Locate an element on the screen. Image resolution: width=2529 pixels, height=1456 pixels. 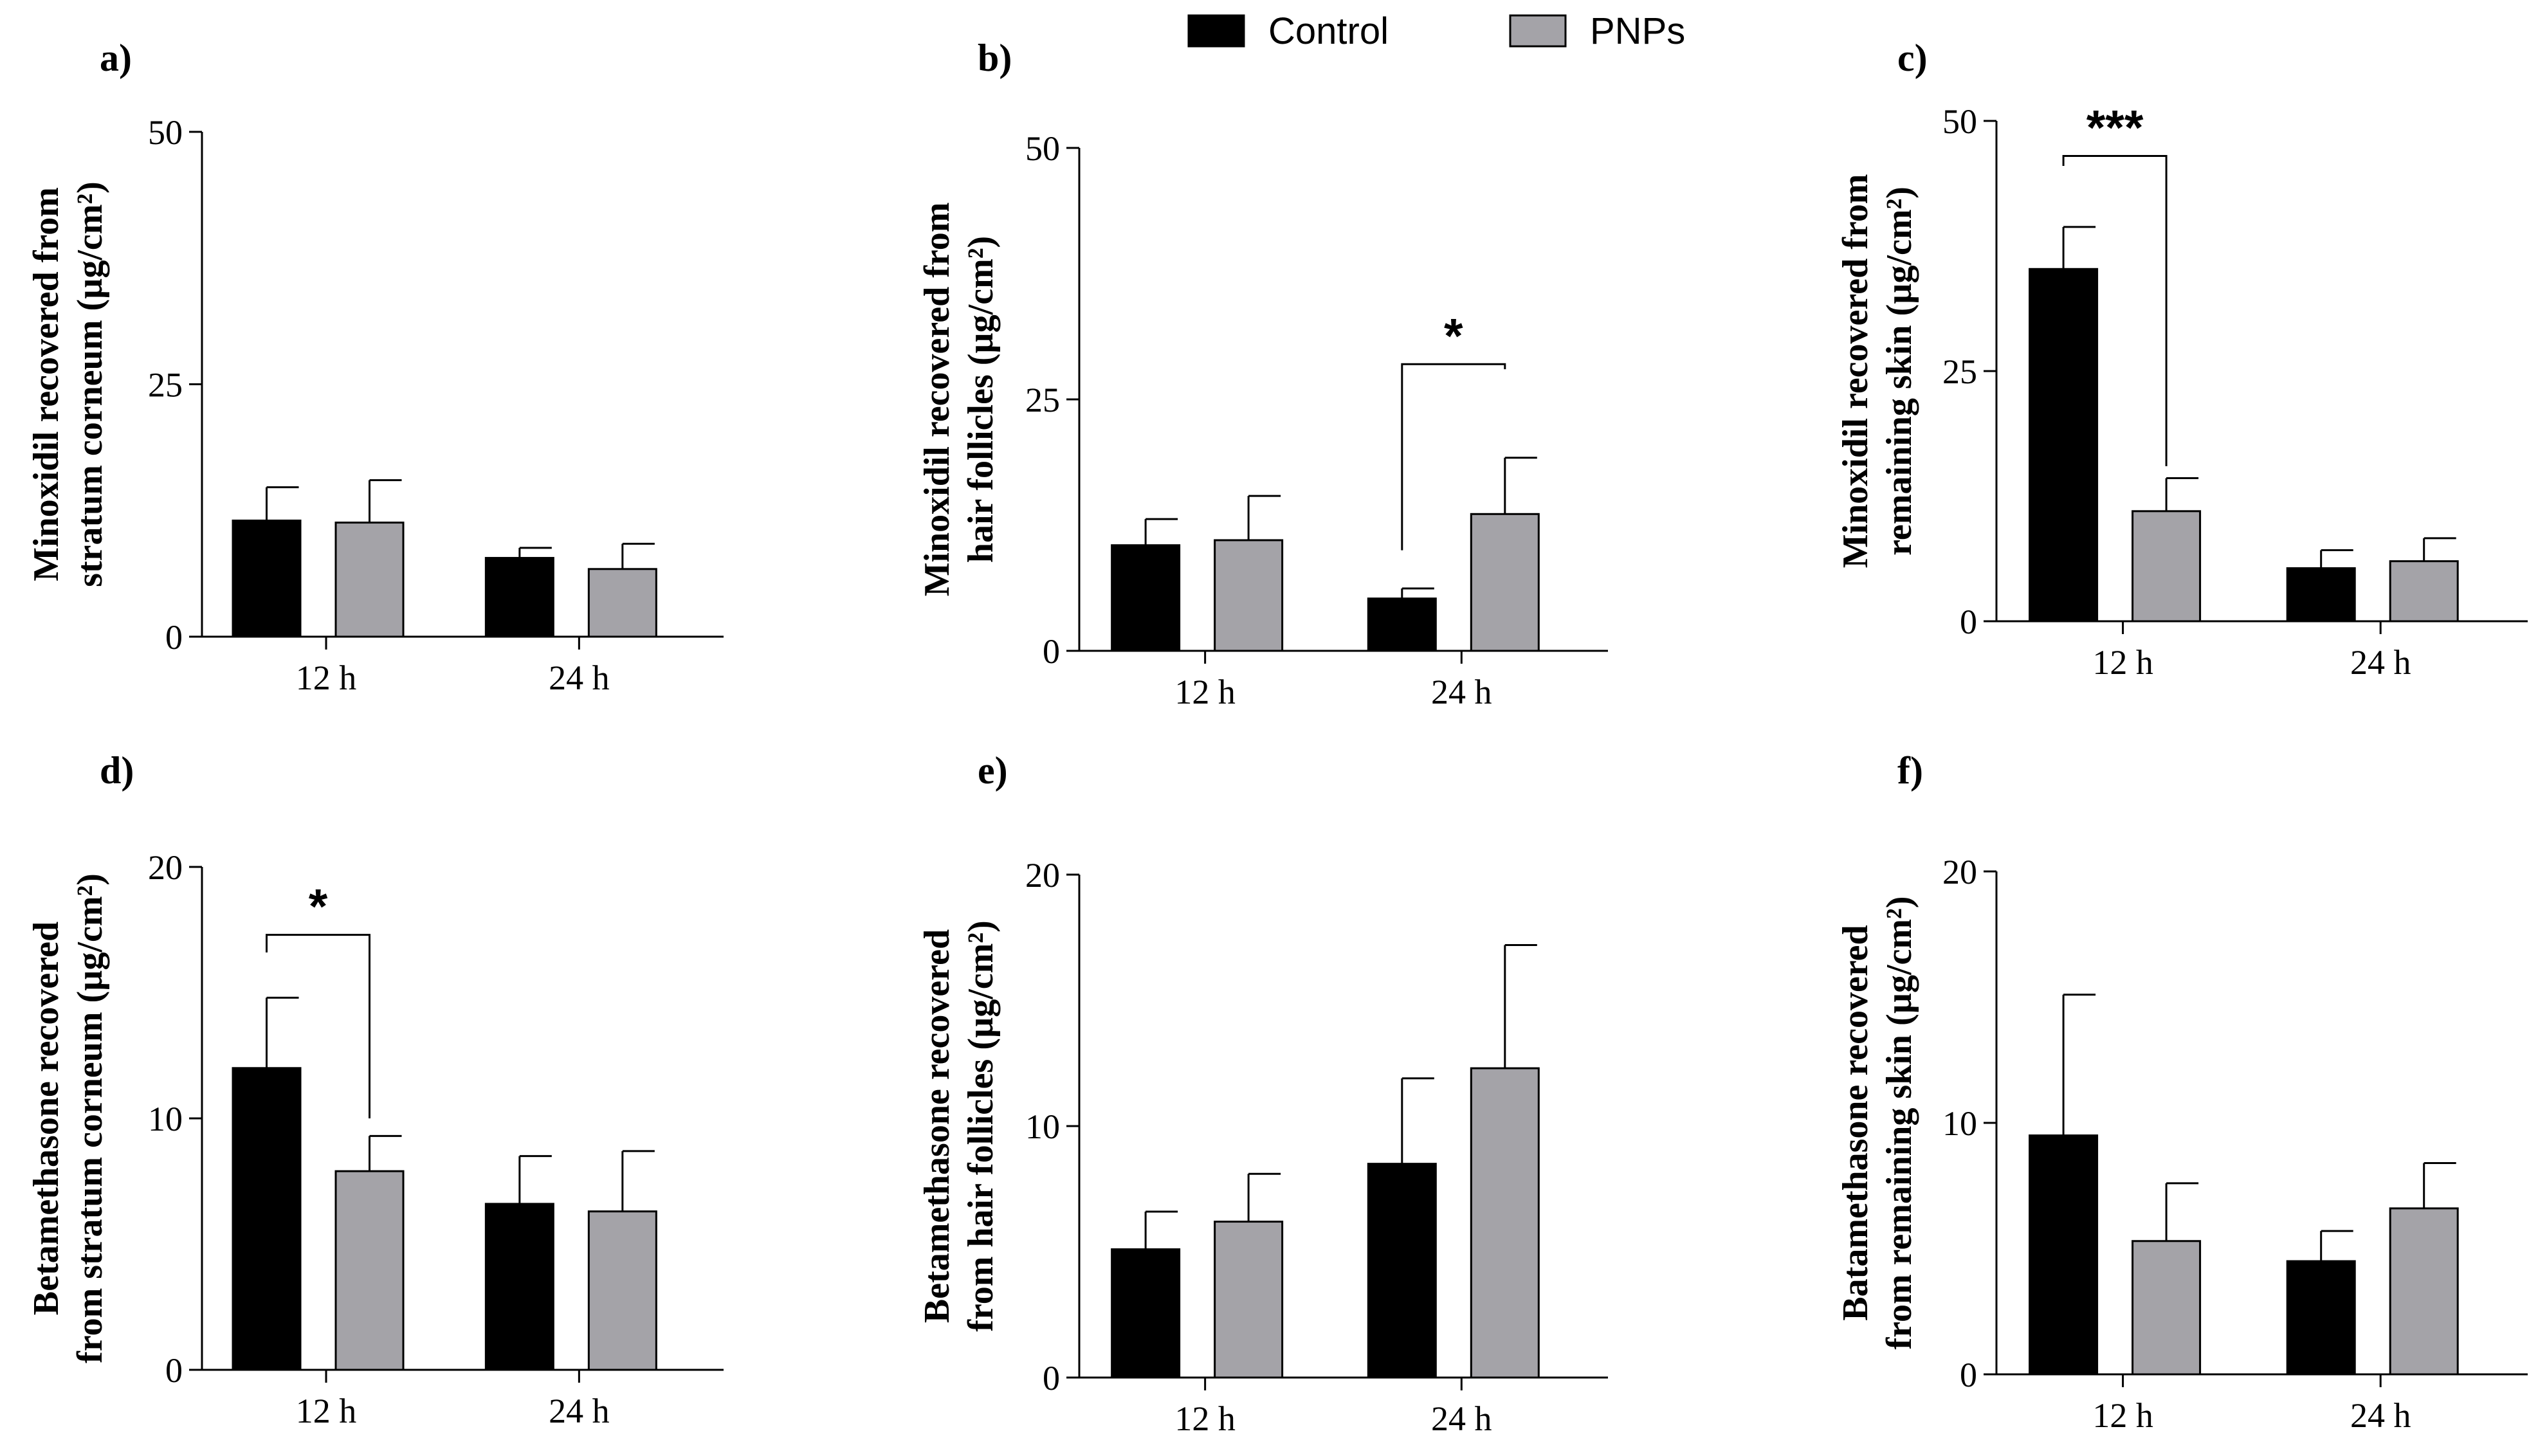
significance-label: *** is located at coordinates (2115, 127).